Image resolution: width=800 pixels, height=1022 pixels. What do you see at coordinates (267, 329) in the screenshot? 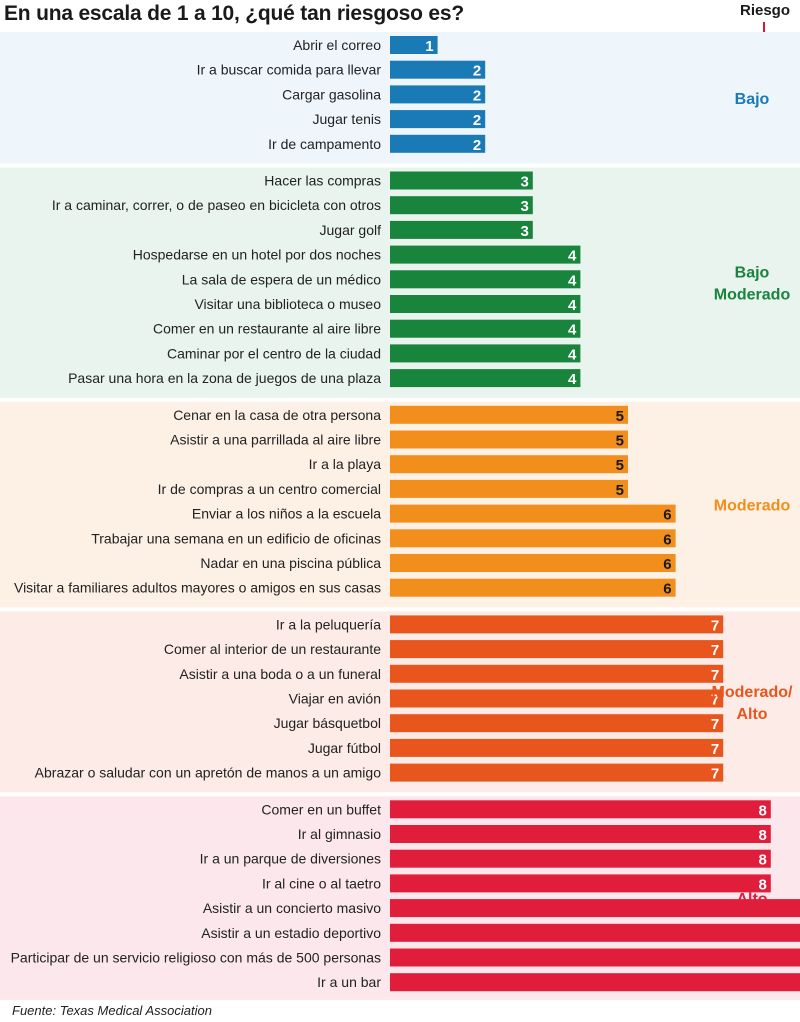
I see `activity-label: Comer en un restaurante al aire libre` at bounding box center [267, 329].